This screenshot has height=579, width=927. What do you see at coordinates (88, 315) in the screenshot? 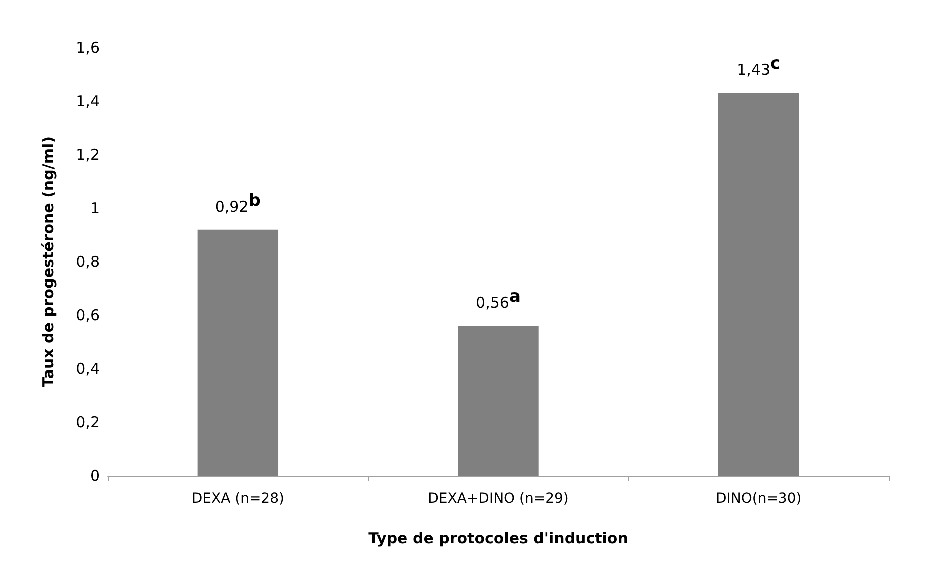
I see `y-tick-label: 0,6` at bounding box center [88, 315].